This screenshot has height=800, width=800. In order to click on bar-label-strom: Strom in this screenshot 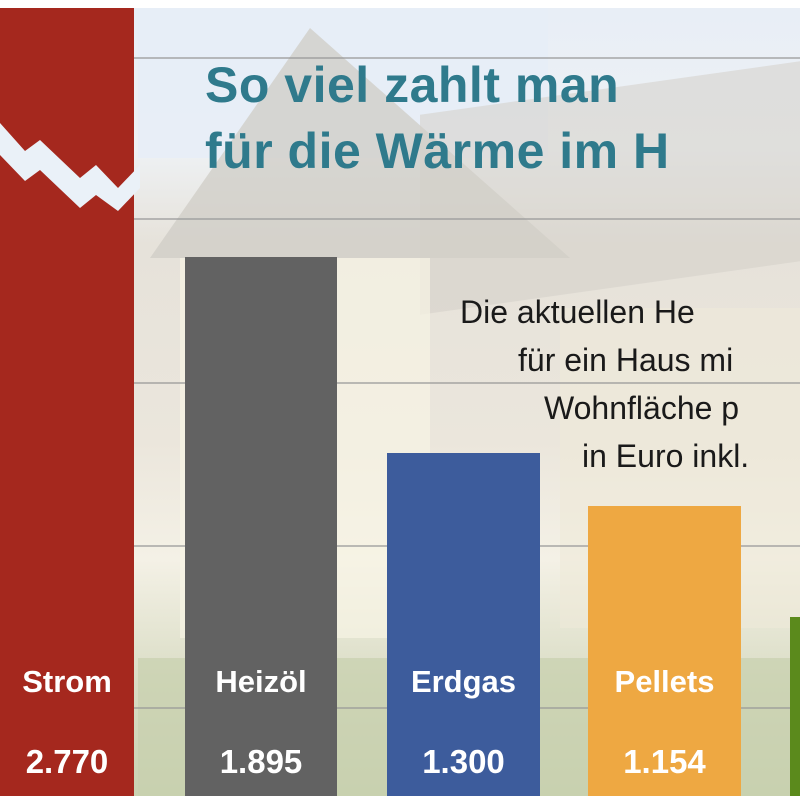, I will do `click(67, 681)`.